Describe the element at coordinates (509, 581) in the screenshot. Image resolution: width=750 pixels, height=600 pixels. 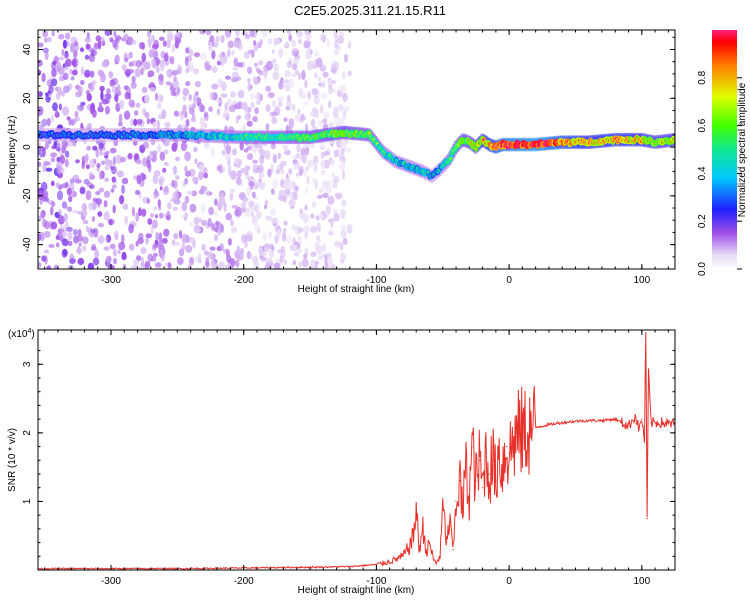
I see `x-tick-label: 0` at that location.